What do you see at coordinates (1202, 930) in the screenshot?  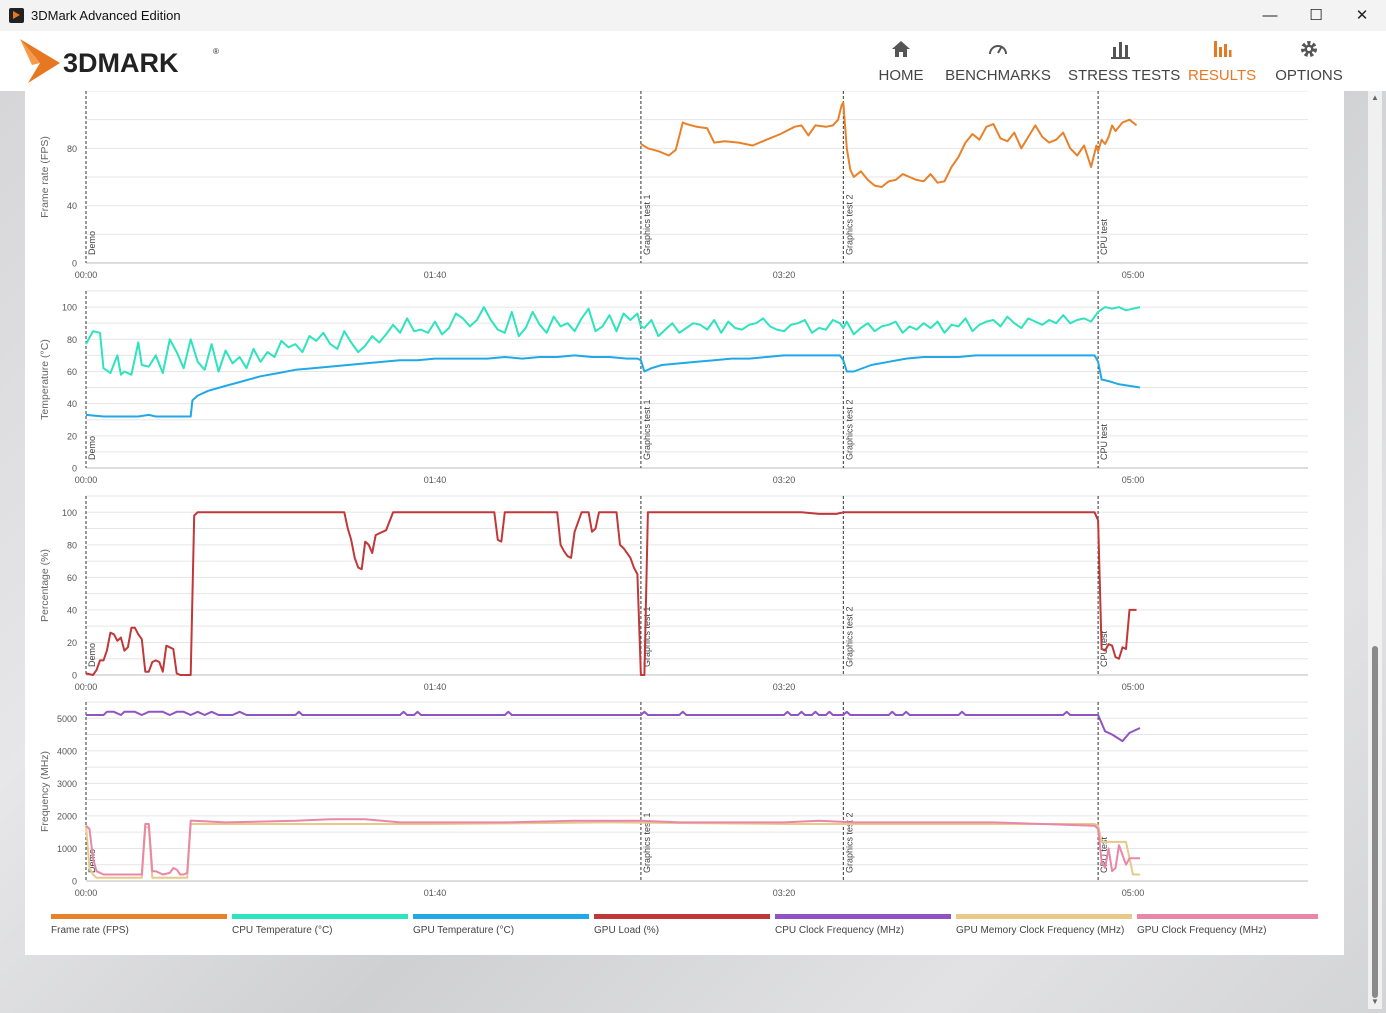 I see `legend-label: GPU Clock Frequency (MHz)` at bounding box center [1202, 930].